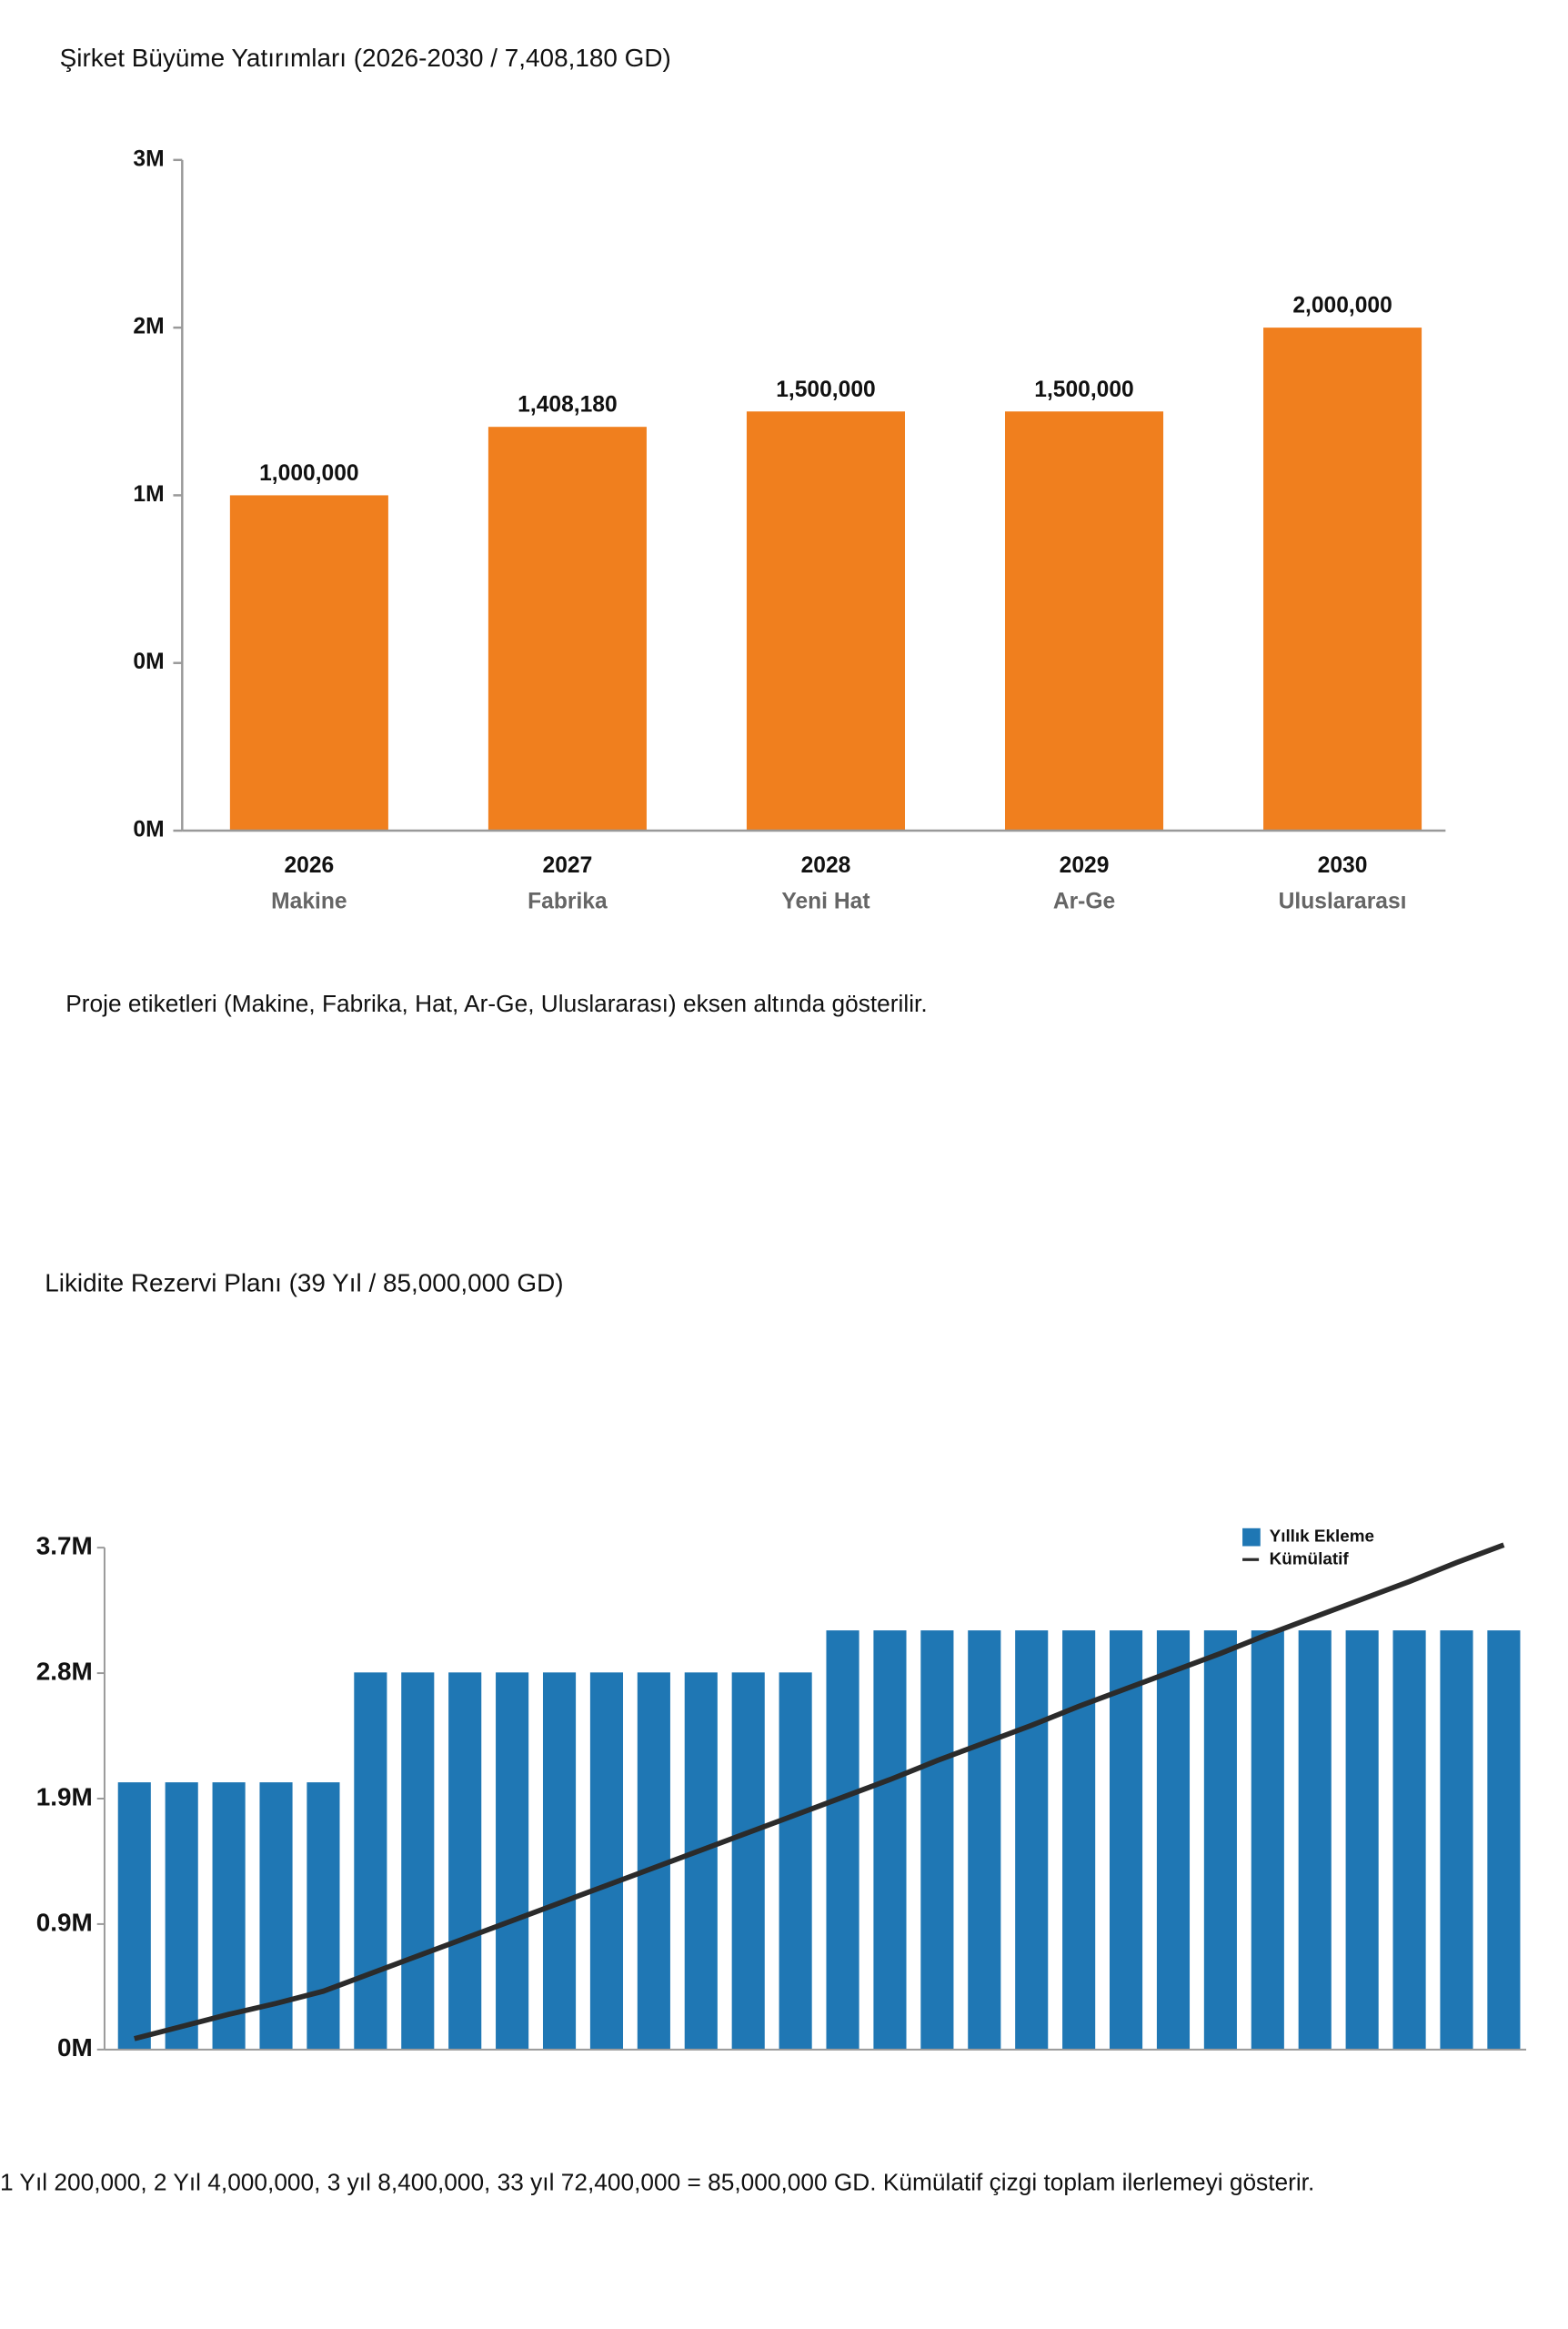 The width and height of the screenshot is (1568, 2329). Describe the element at coordinates (1343, 901) in the screenshot. I see `project-label: Uluslararası` at that location.